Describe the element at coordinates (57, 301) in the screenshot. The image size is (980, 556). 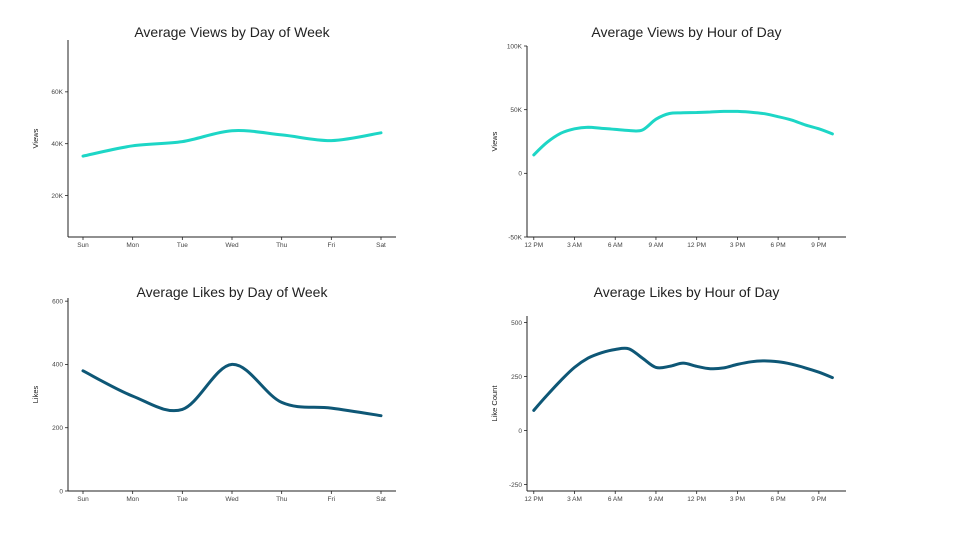
I see `y-tick-label: 600` at that location.